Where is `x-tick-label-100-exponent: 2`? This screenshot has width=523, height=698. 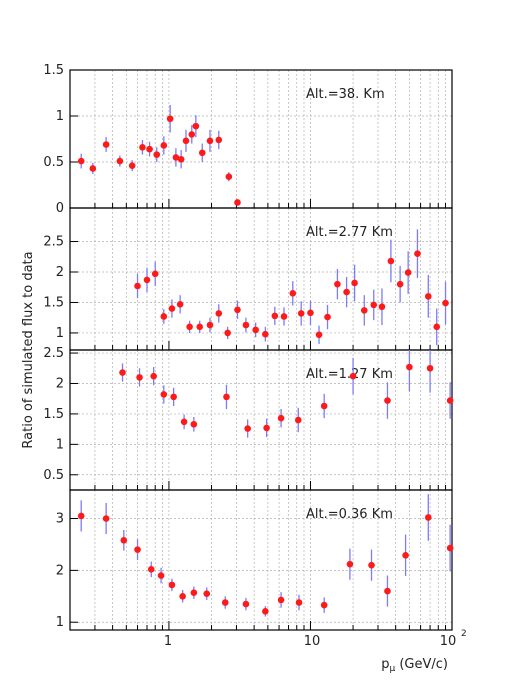
x-tick-label-100-exponent: 2 is located at coordinates (464, 634).